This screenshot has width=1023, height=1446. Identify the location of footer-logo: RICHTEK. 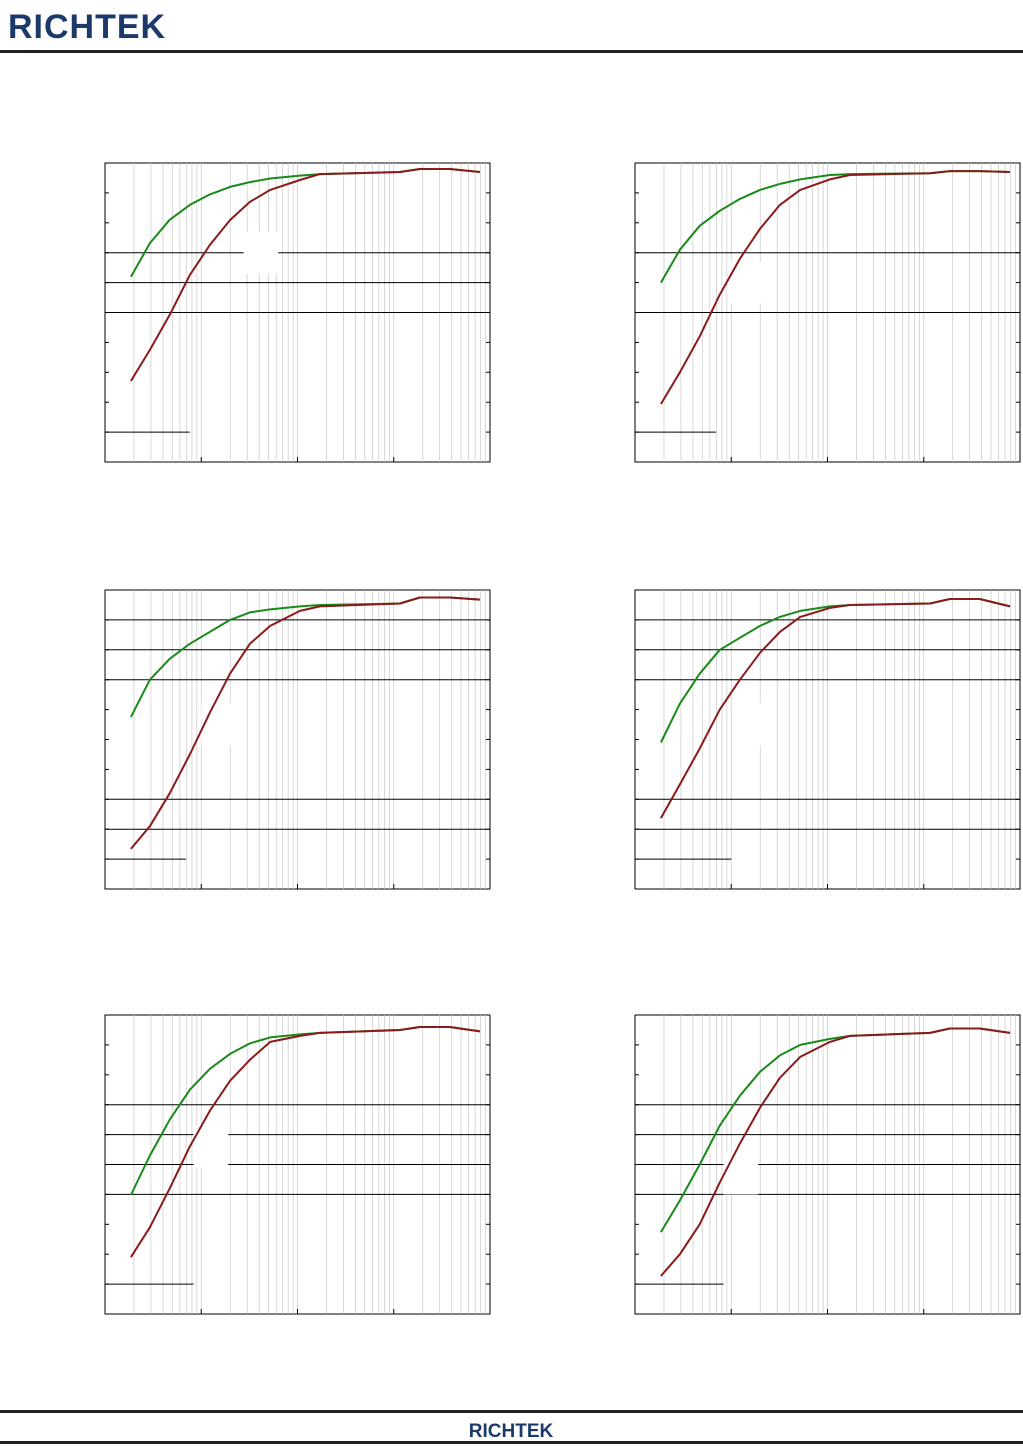
(511, 1431).